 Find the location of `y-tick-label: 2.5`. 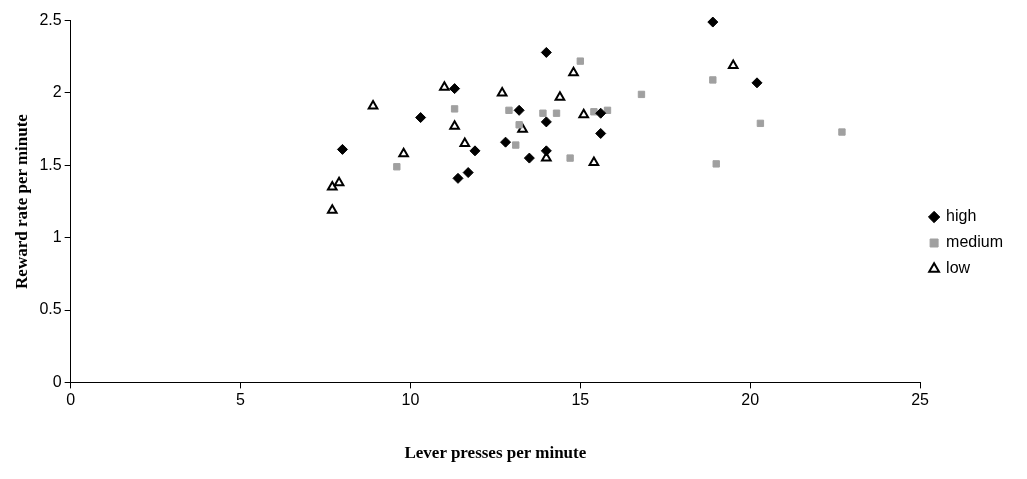

y-tick-label: 2.5 is located at coordinates (50, 20).